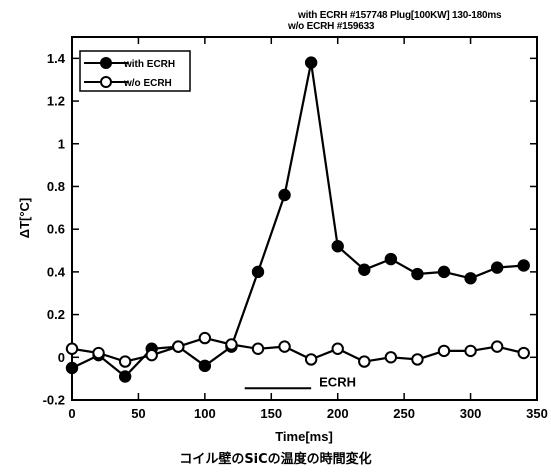  Describe the element at coordinates (106, 63) in the screenshot. I see `legend-marker-with-ecrh` at that location.